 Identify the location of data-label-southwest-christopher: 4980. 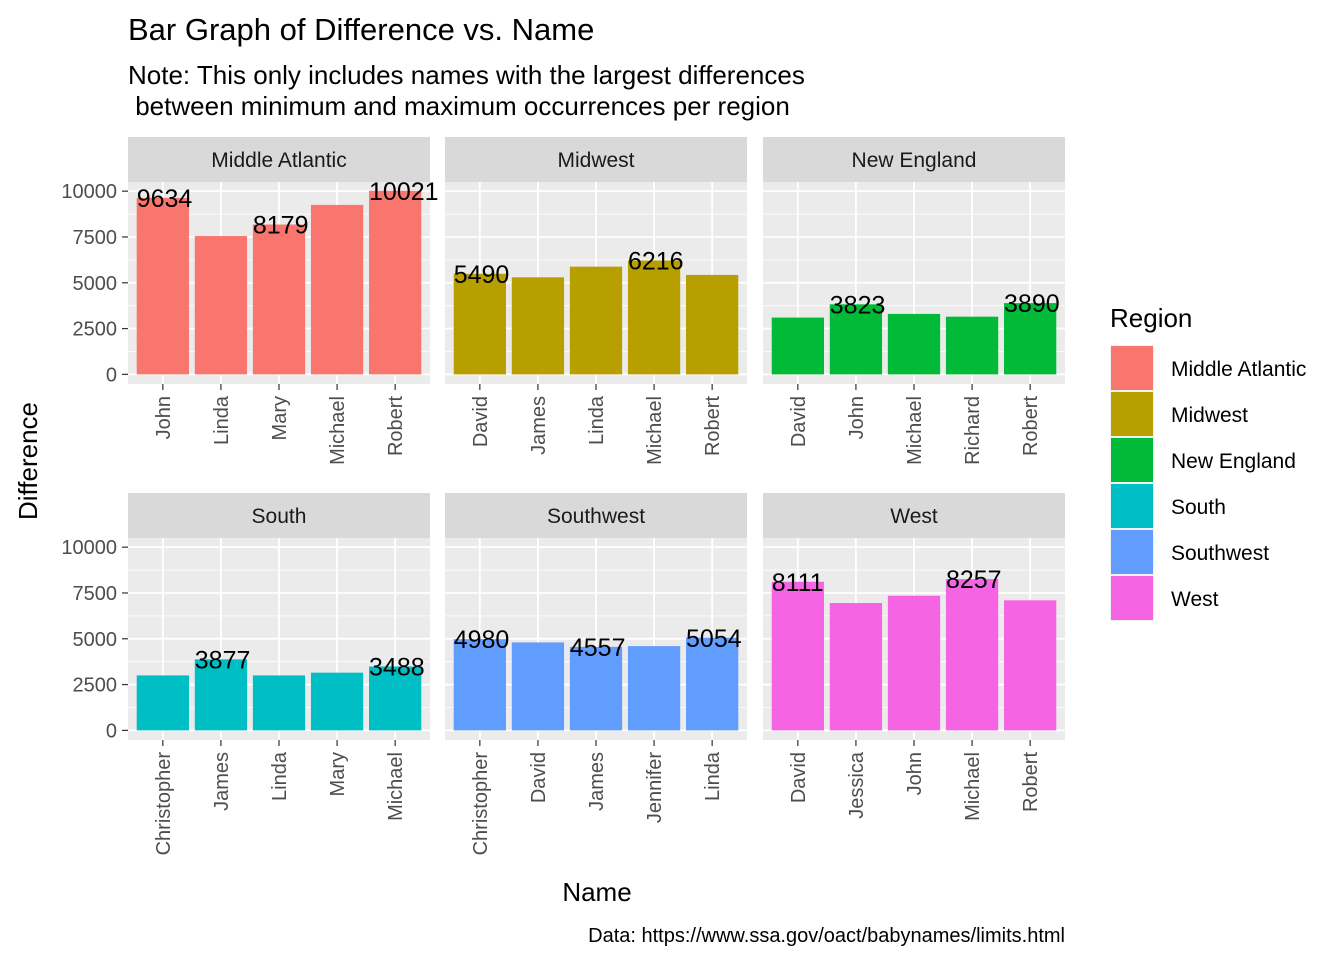
(482, 640).